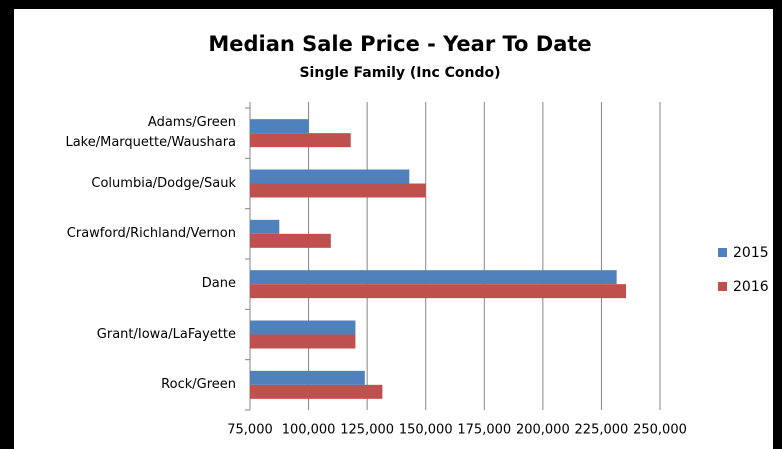  I want to click on x-tick-label: 125,000, so click(367, 430).